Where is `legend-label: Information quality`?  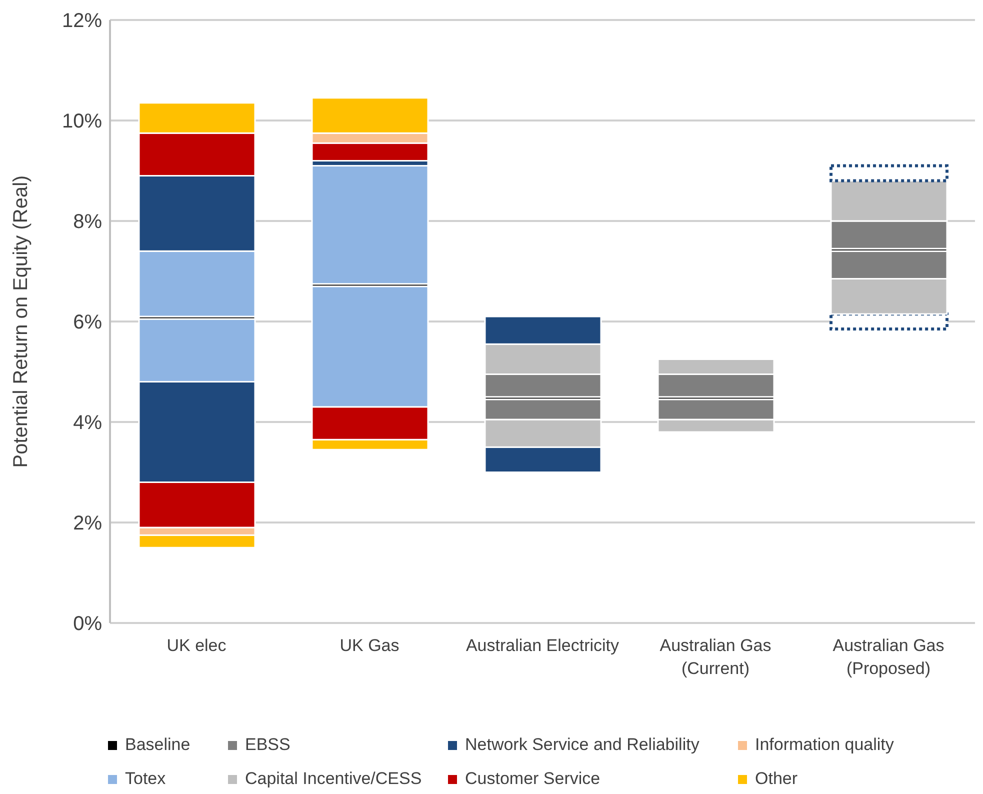 legend-label: Information quality is located at coordinates (824, 745).